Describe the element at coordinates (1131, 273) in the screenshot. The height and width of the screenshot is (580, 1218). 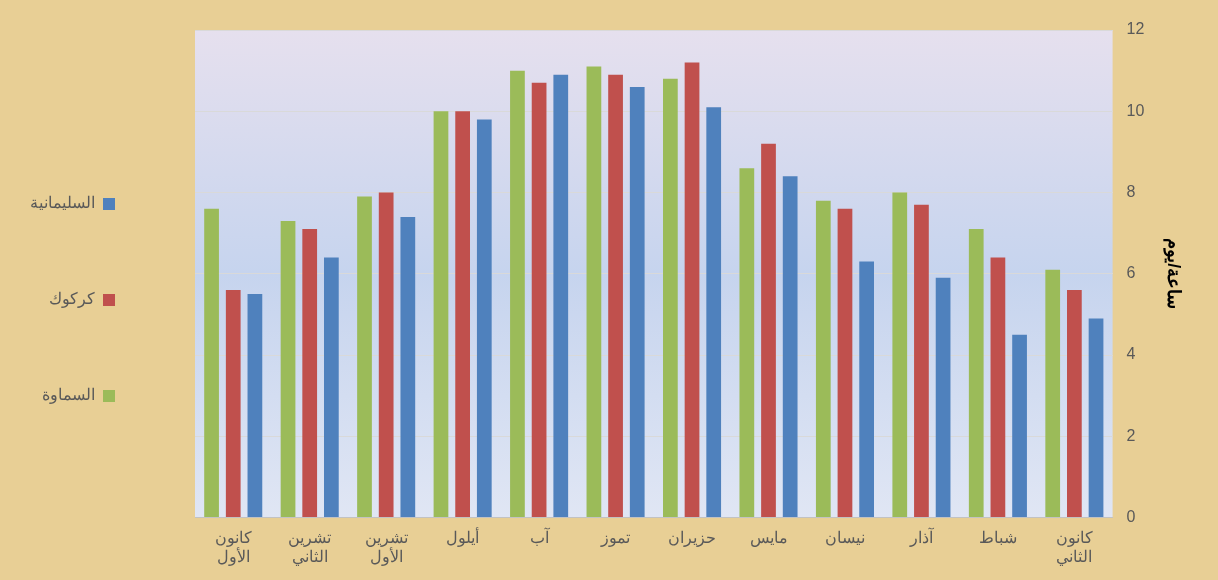
I see `y-tick-label: 6` at that location.